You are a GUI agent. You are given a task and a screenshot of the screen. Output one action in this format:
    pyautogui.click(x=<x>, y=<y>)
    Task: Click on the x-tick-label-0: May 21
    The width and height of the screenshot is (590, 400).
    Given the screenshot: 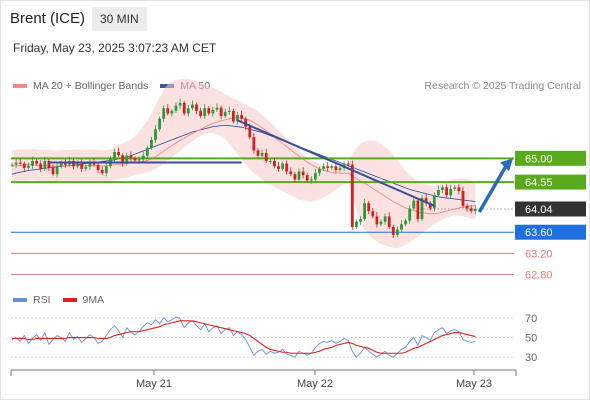 What is the action you would take?
    pyautogui.click(x=154, y=384)
    